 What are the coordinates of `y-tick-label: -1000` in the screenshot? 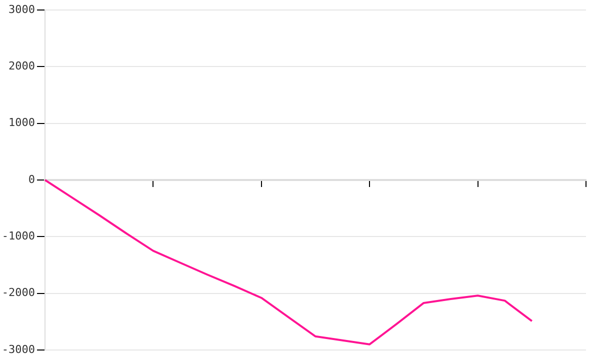 It's located at (18, 236).